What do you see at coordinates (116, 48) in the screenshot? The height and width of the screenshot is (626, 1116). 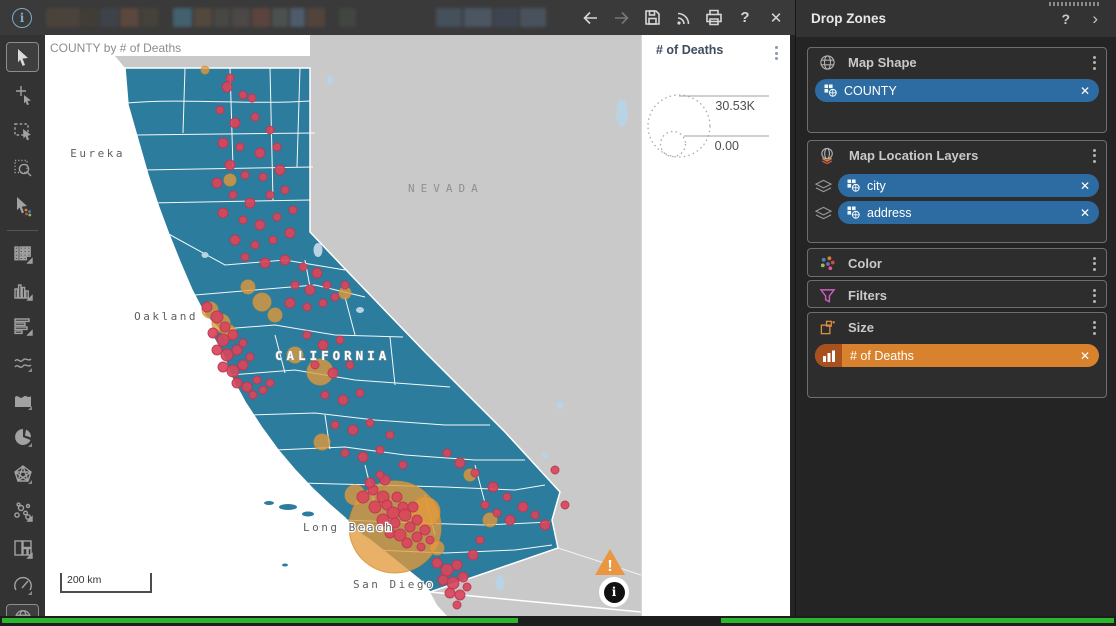 I see `object-title: COUNTY by # of Deaths` at bounding box center [116, 48].